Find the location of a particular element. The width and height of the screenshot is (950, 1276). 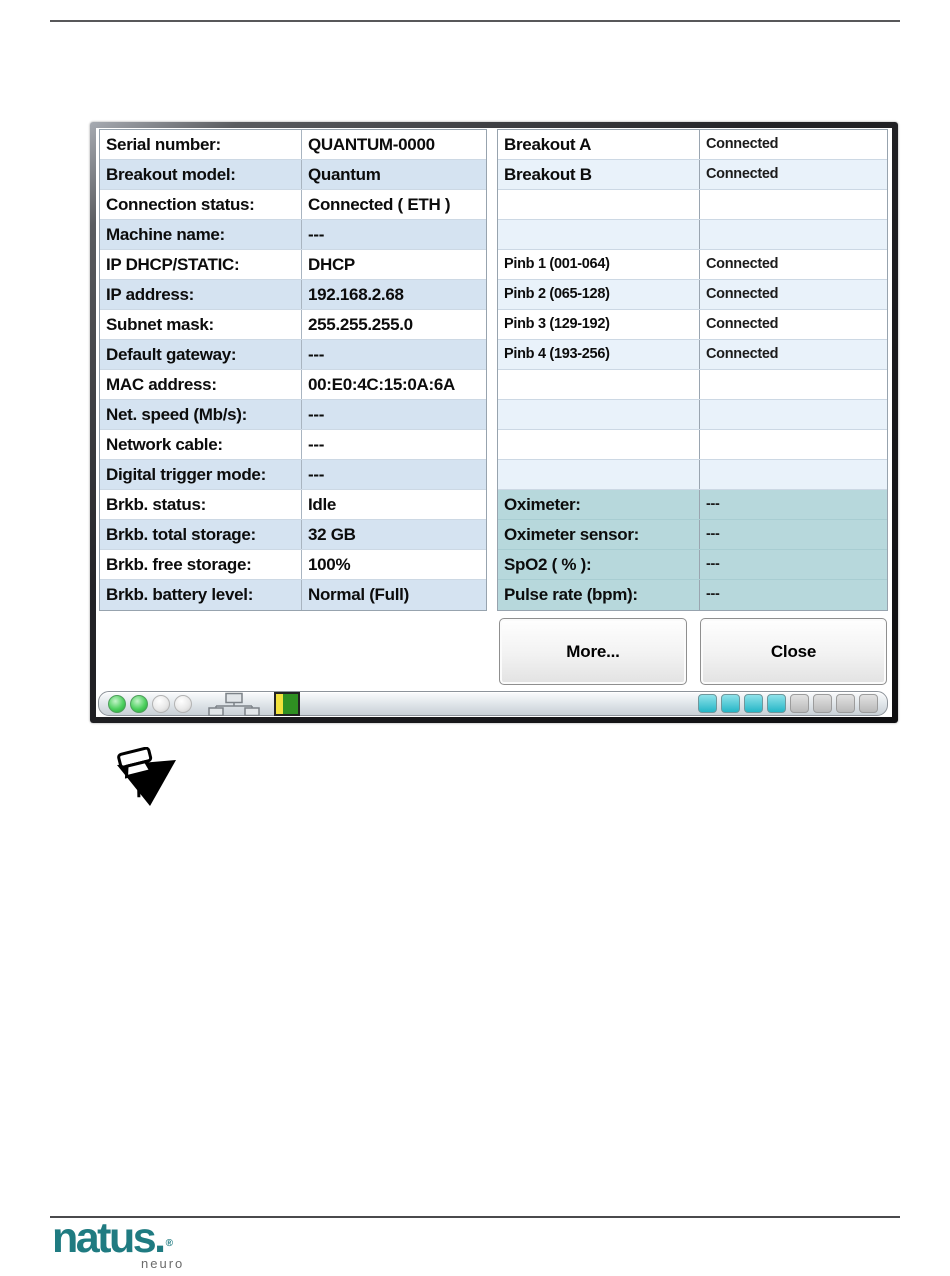

row-label: Pulse rate (bpm): is located at coordinates (571, 594).